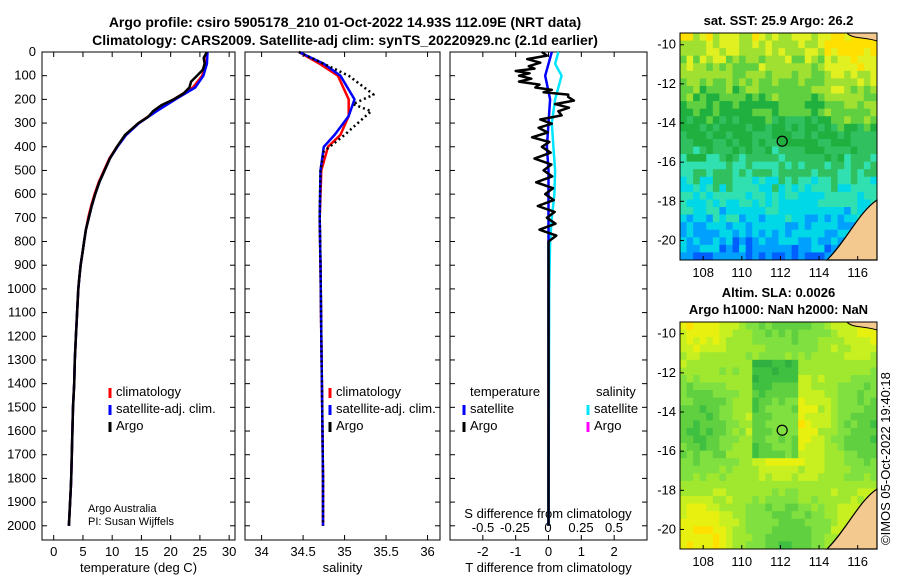 This screenshot has width=900, height=580. I want to click on y-tick-label: 0, so click(32, 51).